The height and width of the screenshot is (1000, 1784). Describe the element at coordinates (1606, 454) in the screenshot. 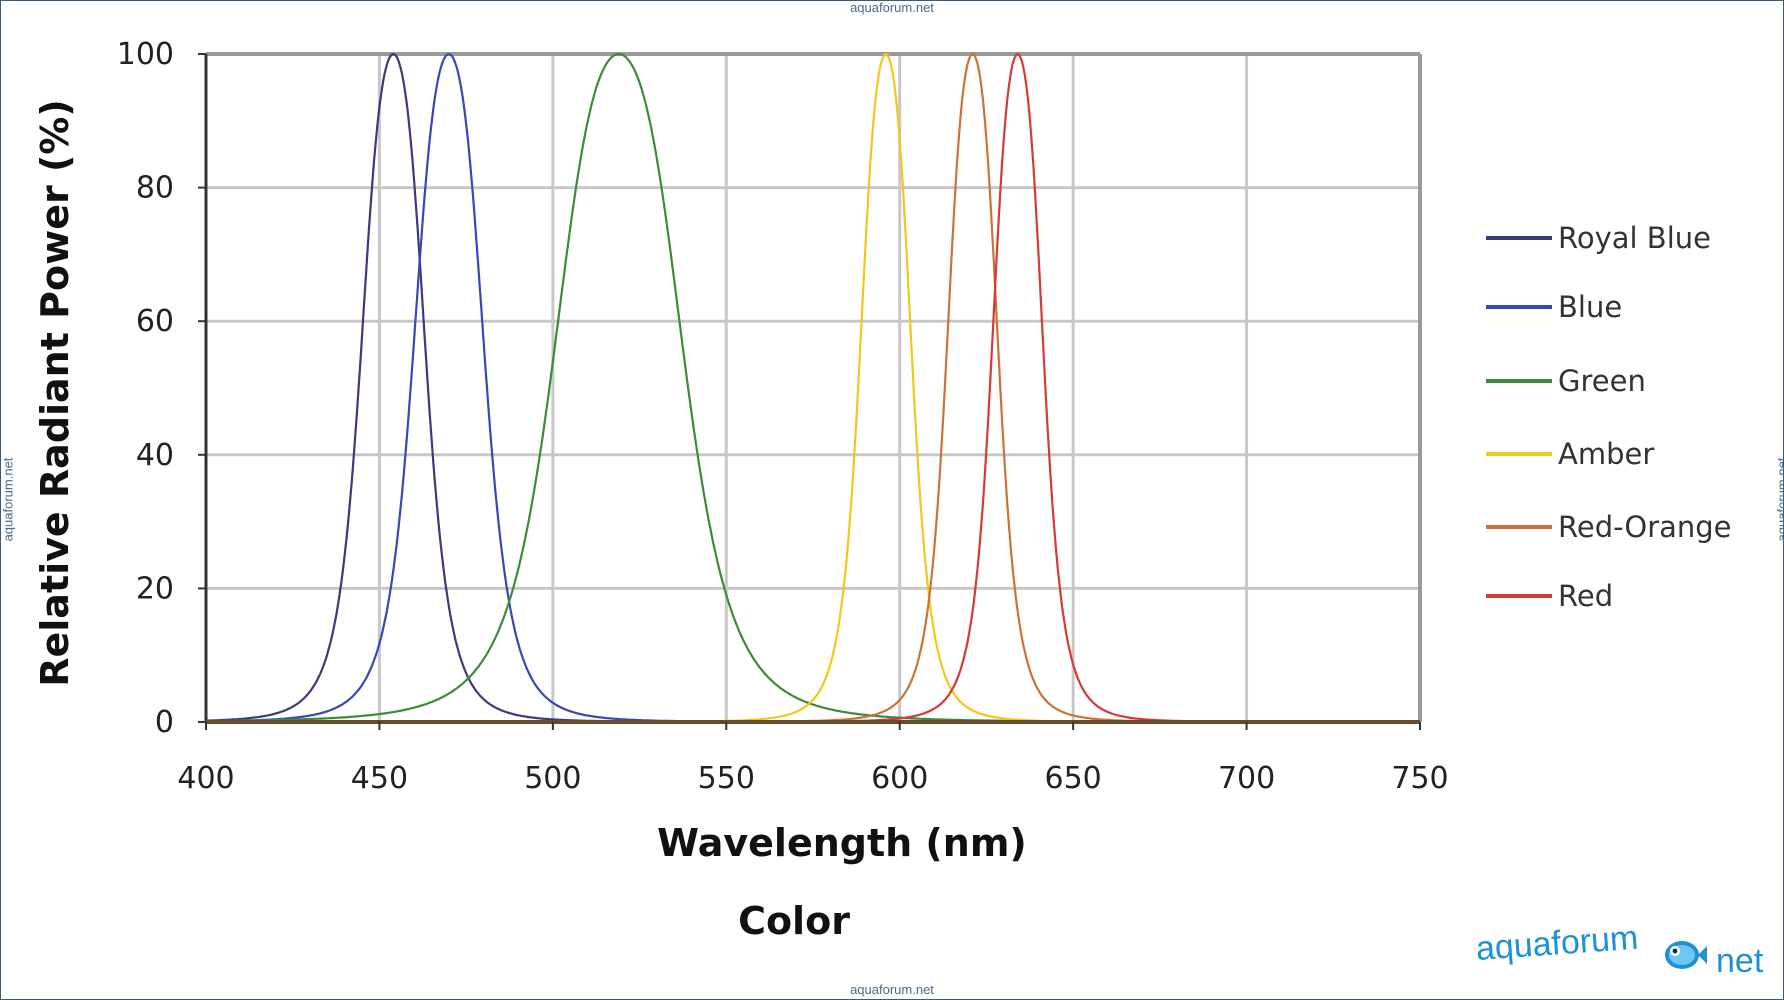

I see `legend-label: Amber` at that location.